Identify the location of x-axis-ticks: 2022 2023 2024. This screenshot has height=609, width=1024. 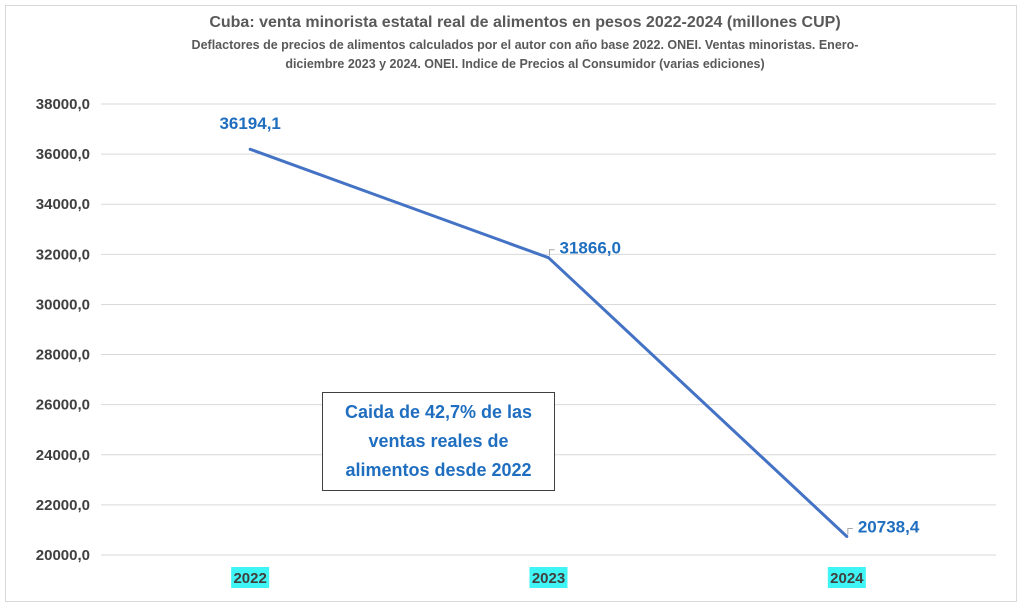
(548, 577).